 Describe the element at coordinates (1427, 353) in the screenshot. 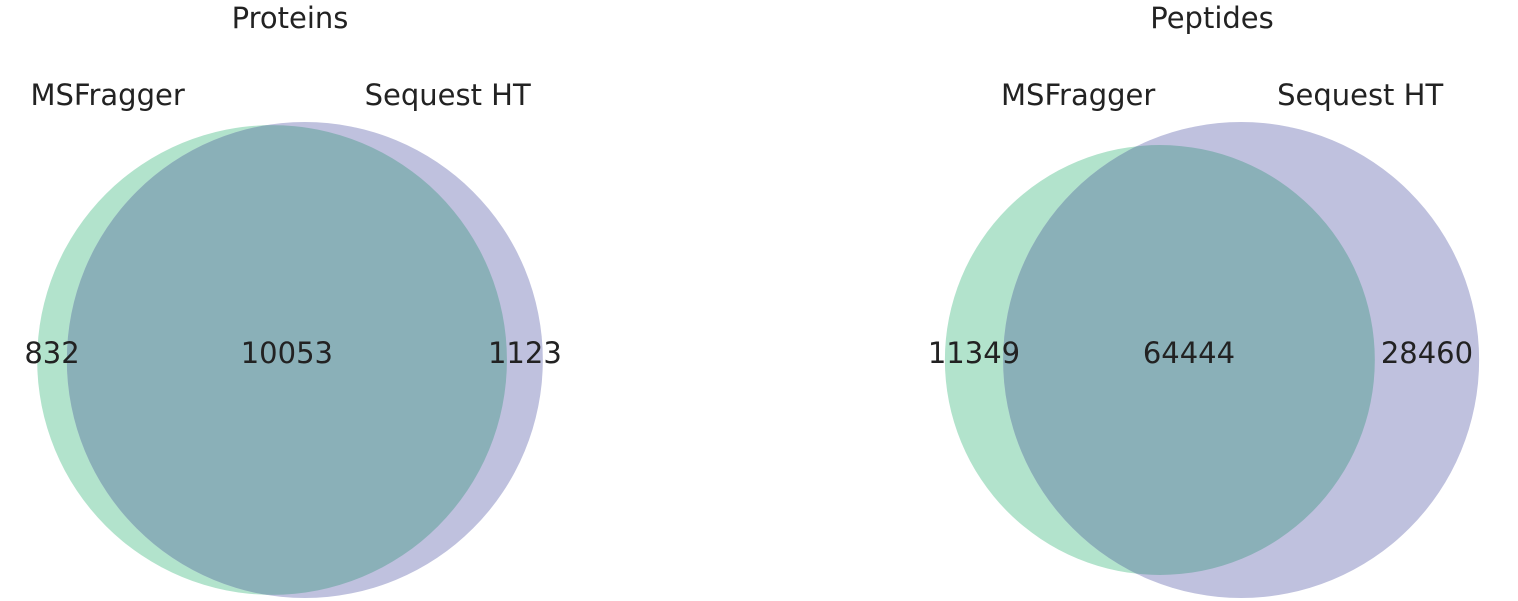

I see `region-value: 28460` at that location.